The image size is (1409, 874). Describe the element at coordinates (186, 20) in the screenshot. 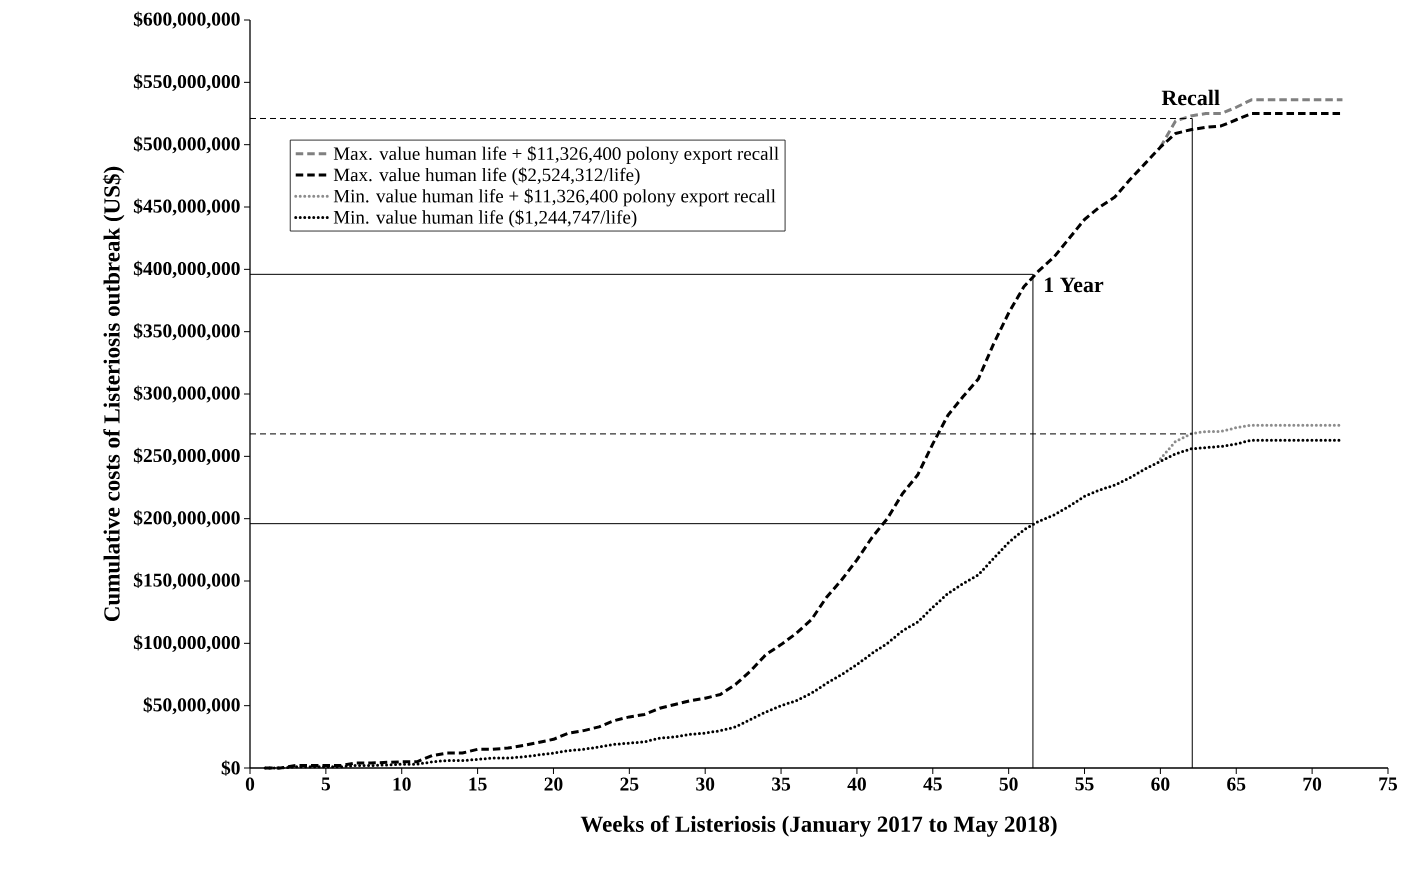

I see `y-tick-label: $600,000,000` at that location.